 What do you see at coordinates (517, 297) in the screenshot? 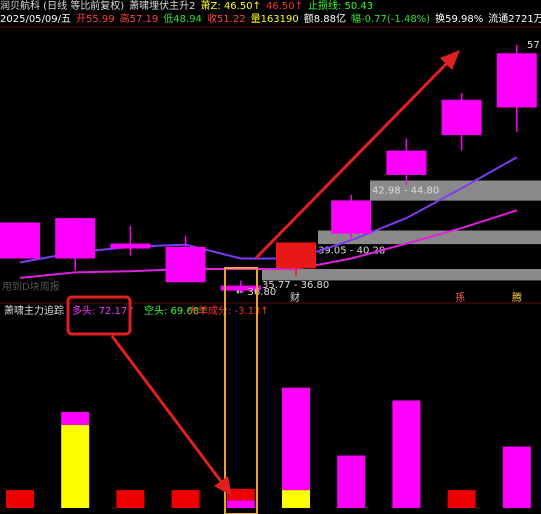
I see `annotation: 腾` at bounding box center [517, 297].